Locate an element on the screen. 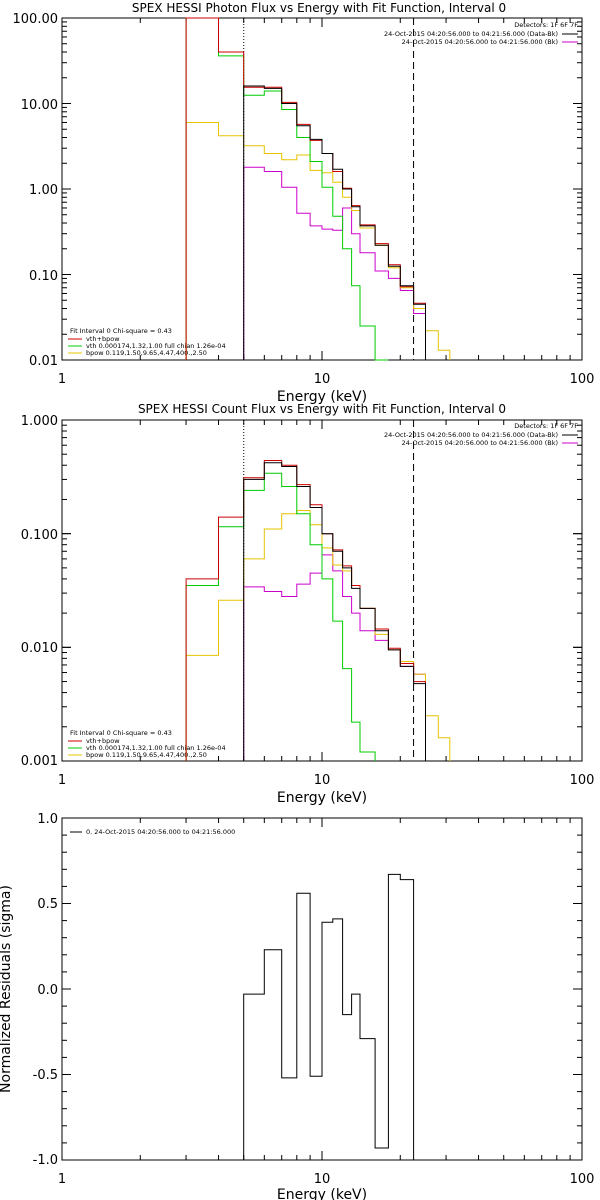  residuals-y-axis-title: Normalized Residuals (sigma) is located at coordinates (7, 989).